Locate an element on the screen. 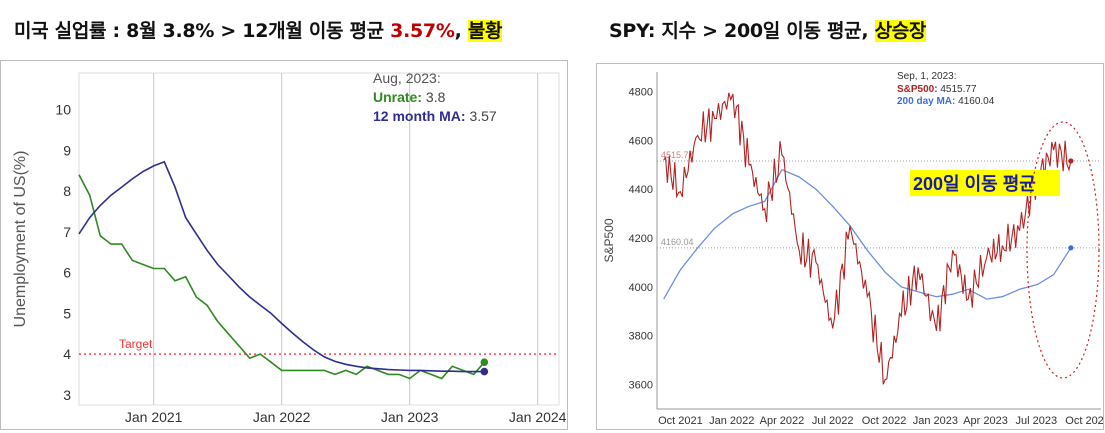 The width and height of the screenshot is (1105, 433). y-tick-label: 4800 is located at coordinates (641, 93).